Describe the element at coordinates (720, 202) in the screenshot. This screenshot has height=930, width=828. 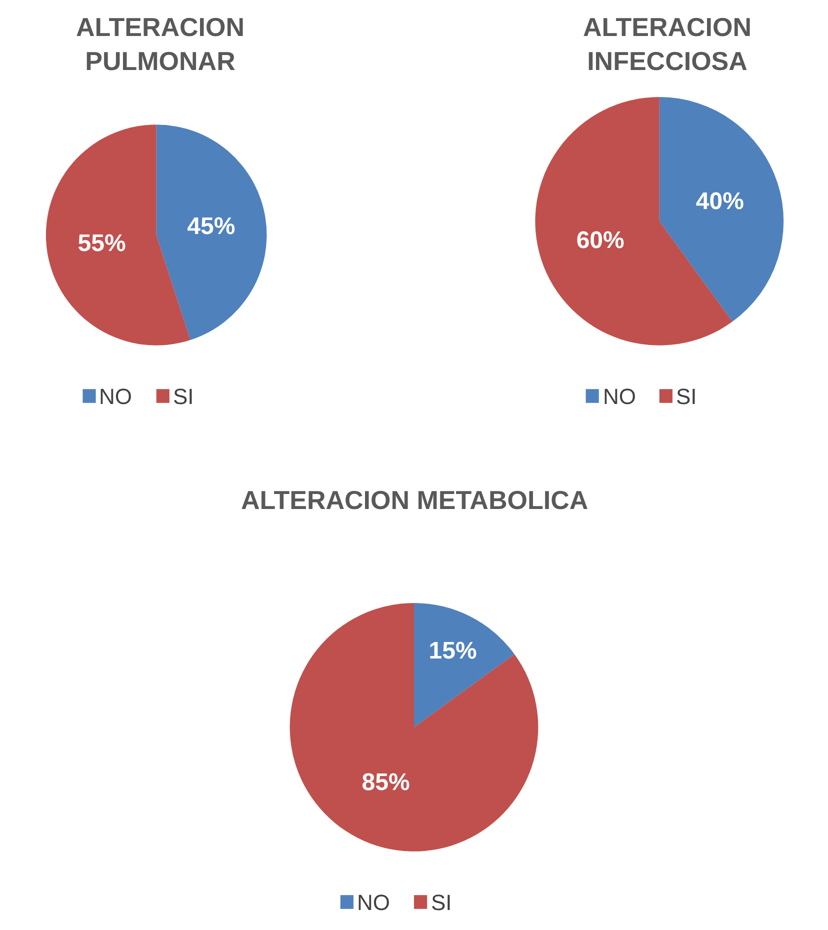
I see `data-label: 40%` at that location.